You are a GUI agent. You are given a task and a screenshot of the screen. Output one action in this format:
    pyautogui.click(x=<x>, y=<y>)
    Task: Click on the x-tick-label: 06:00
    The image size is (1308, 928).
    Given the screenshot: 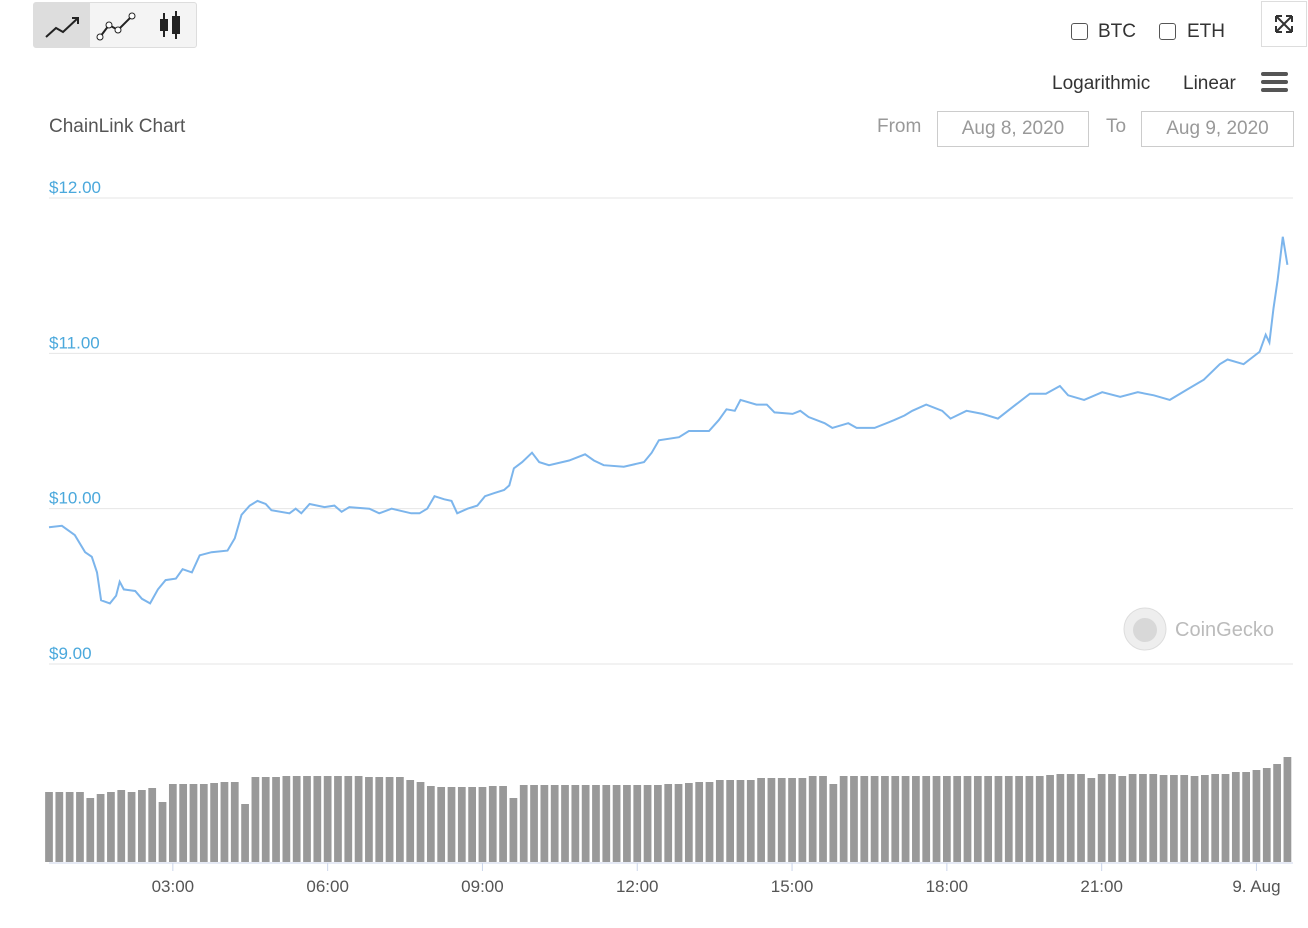 What is the action you would take?
    pyautogui.click(x=327, y=886)
    